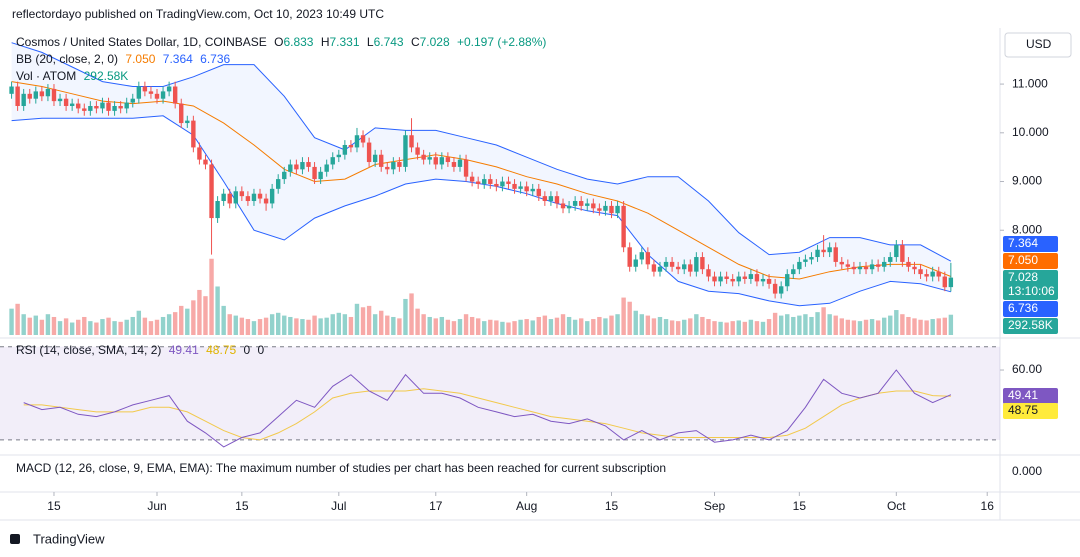 The width and height of the screenshot is (1080, 557). I want to click on volume-tag-bg, so click(1030, 326).